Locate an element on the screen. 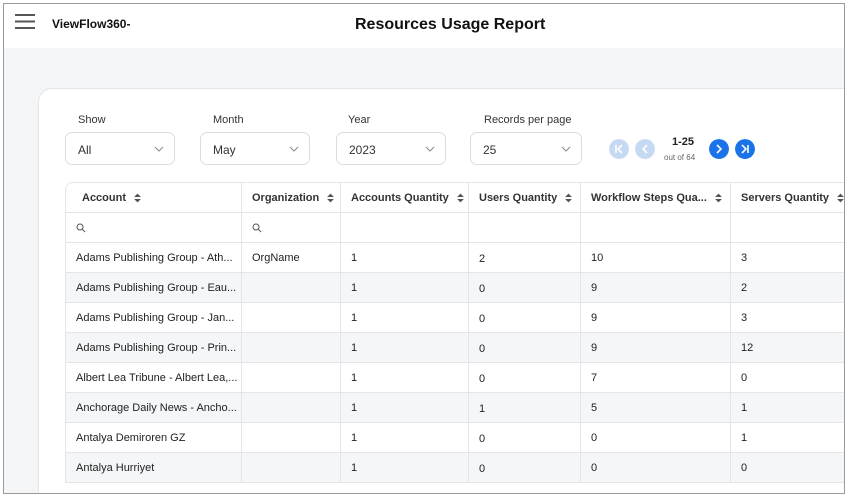 The height and width of the screenshot is (498, 847). filter-label: Month is located at coordinates (228, 120).